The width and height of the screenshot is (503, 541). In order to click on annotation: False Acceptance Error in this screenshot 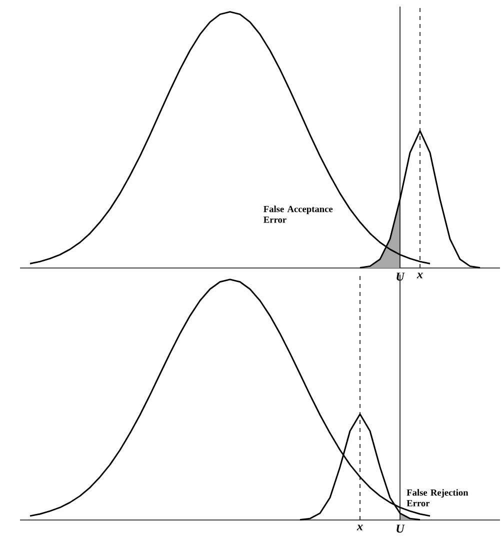, I will do `click(298, 214)`.